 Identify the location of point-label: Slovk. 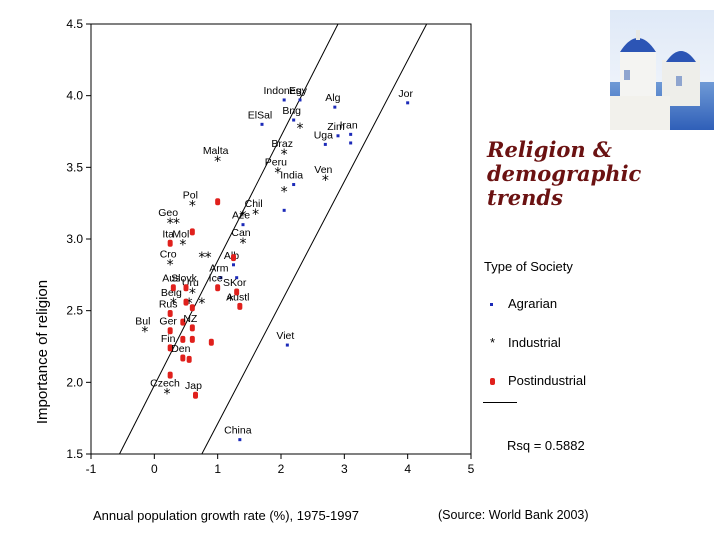
(184, 279).